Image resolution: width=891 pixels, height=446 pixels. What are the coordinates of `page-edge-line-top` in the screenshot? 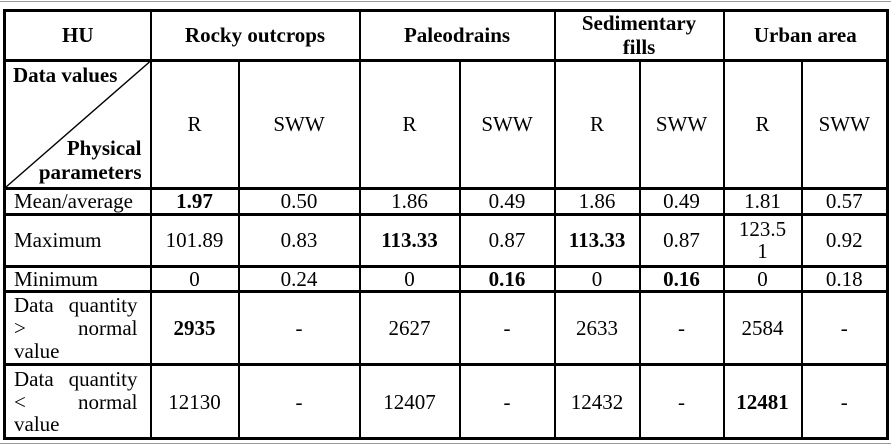 It's located at (445, 1).